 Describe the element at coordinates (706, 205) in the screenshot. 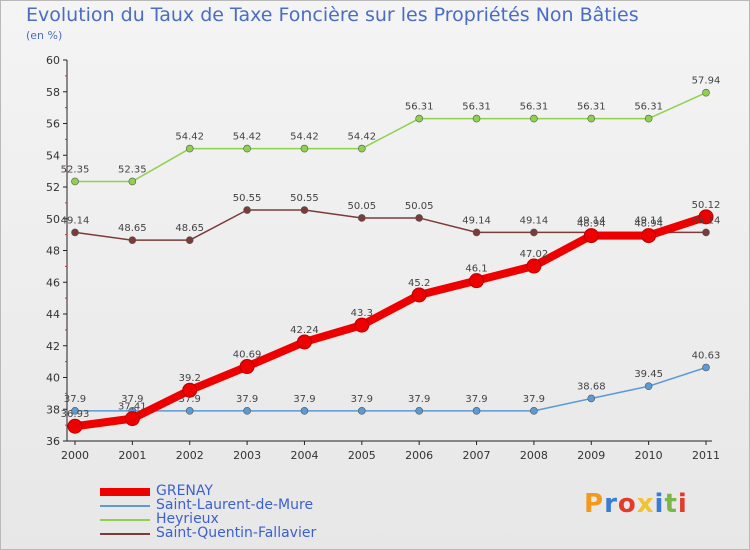

I see `data-label-grenay: 50.12` at that location.